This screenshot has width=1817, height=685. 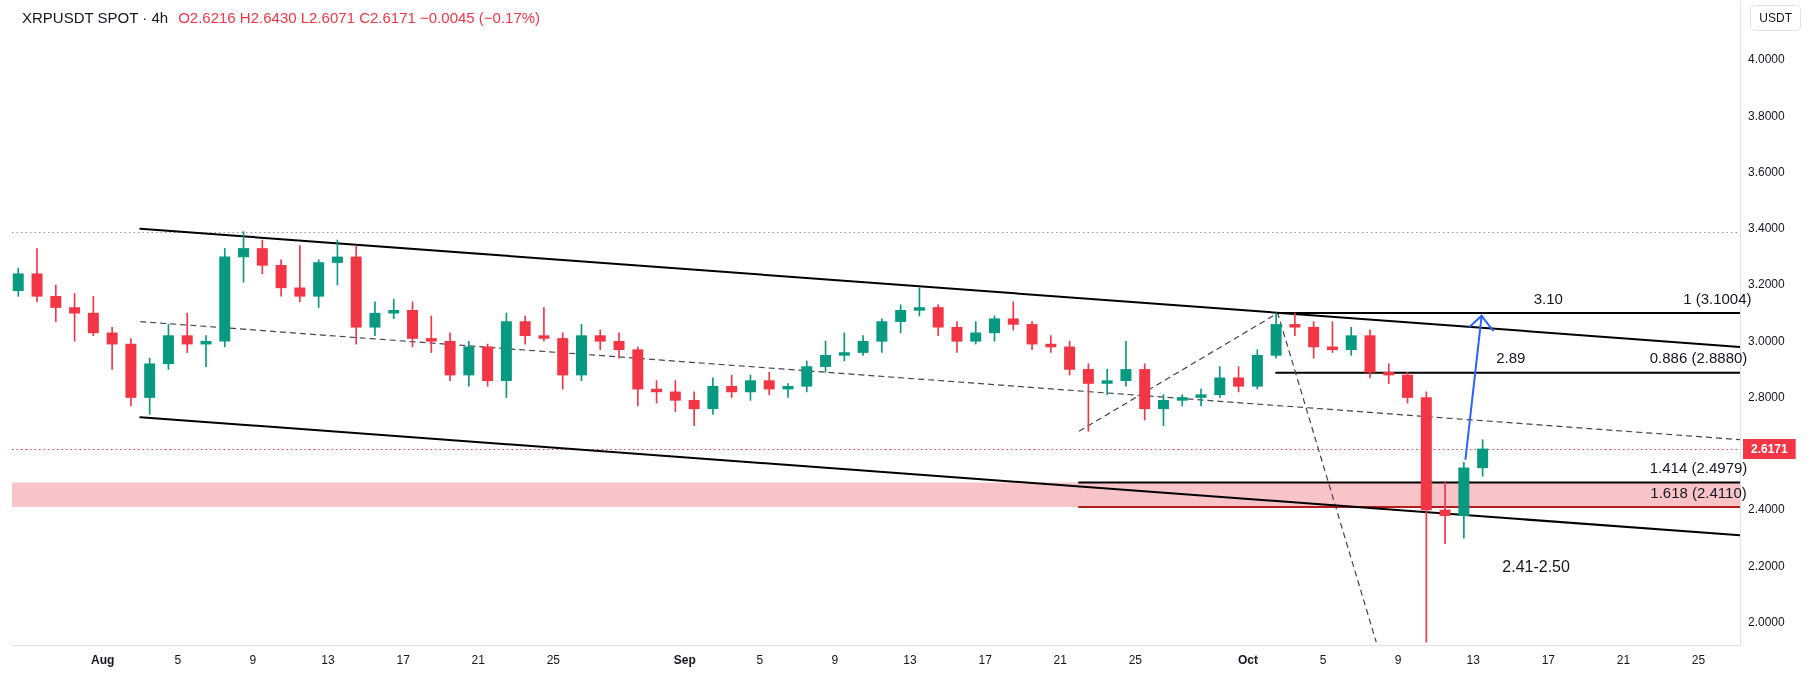 I want to click on y-tick-label: 3.6000, so click(x=1767, y=171).